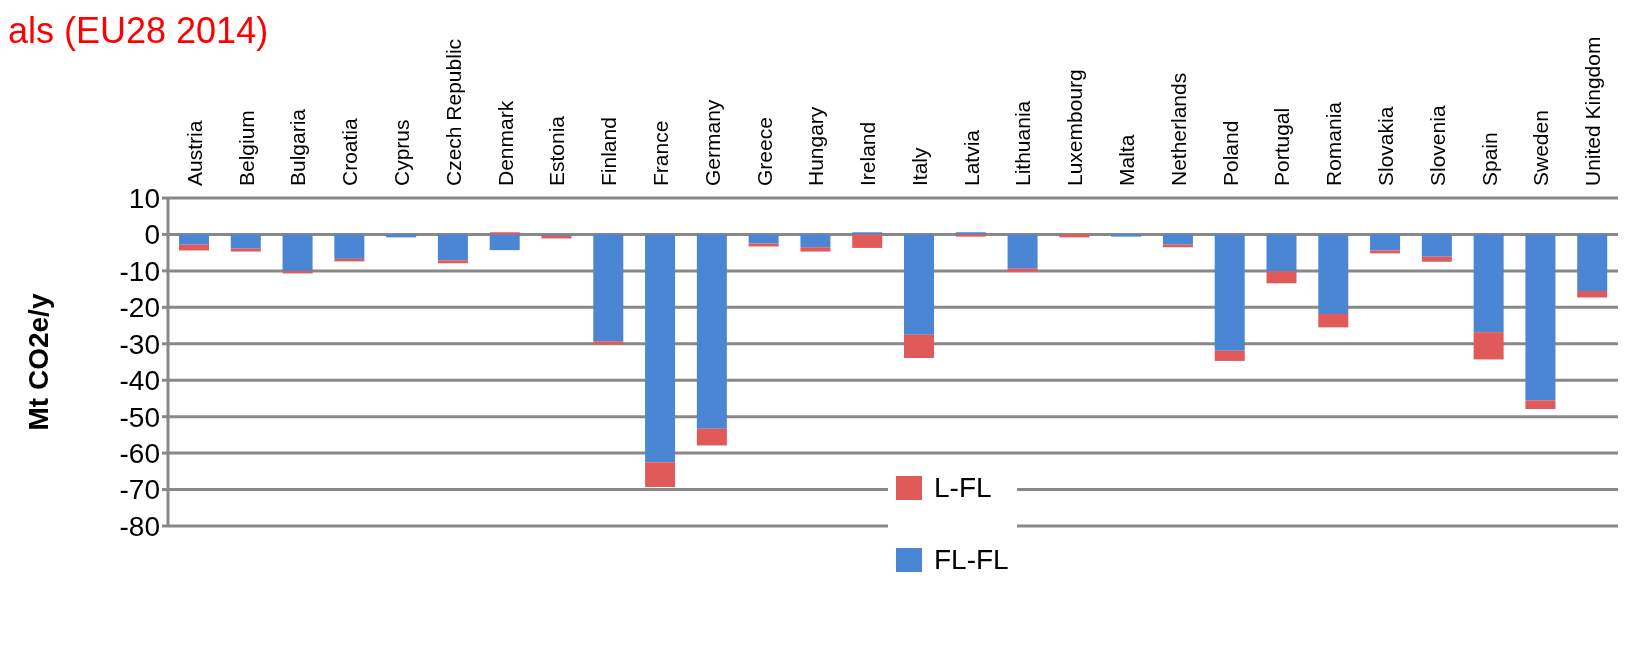 Image resolution: width=1637 pixels, height=651 pixels. Describe the element at coordinates (609, 151) in the screenshot. I see `x-tick-label: Finland` at that location.